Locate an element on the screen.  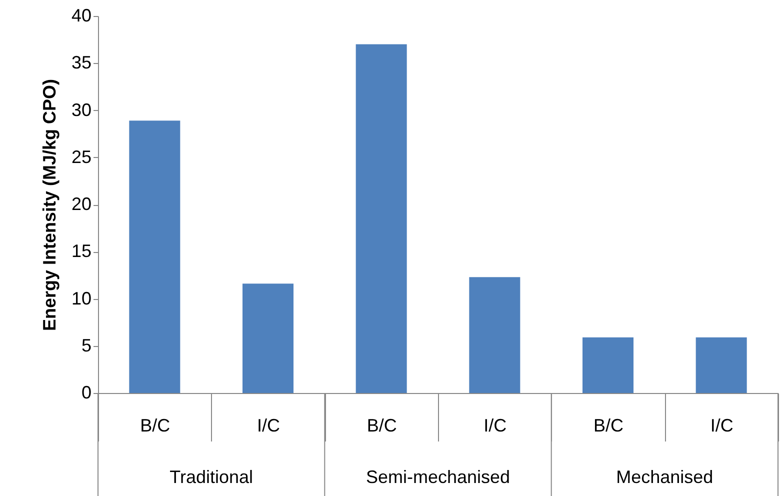
y-tick-label: 10 is located at coordinates (81, 298).